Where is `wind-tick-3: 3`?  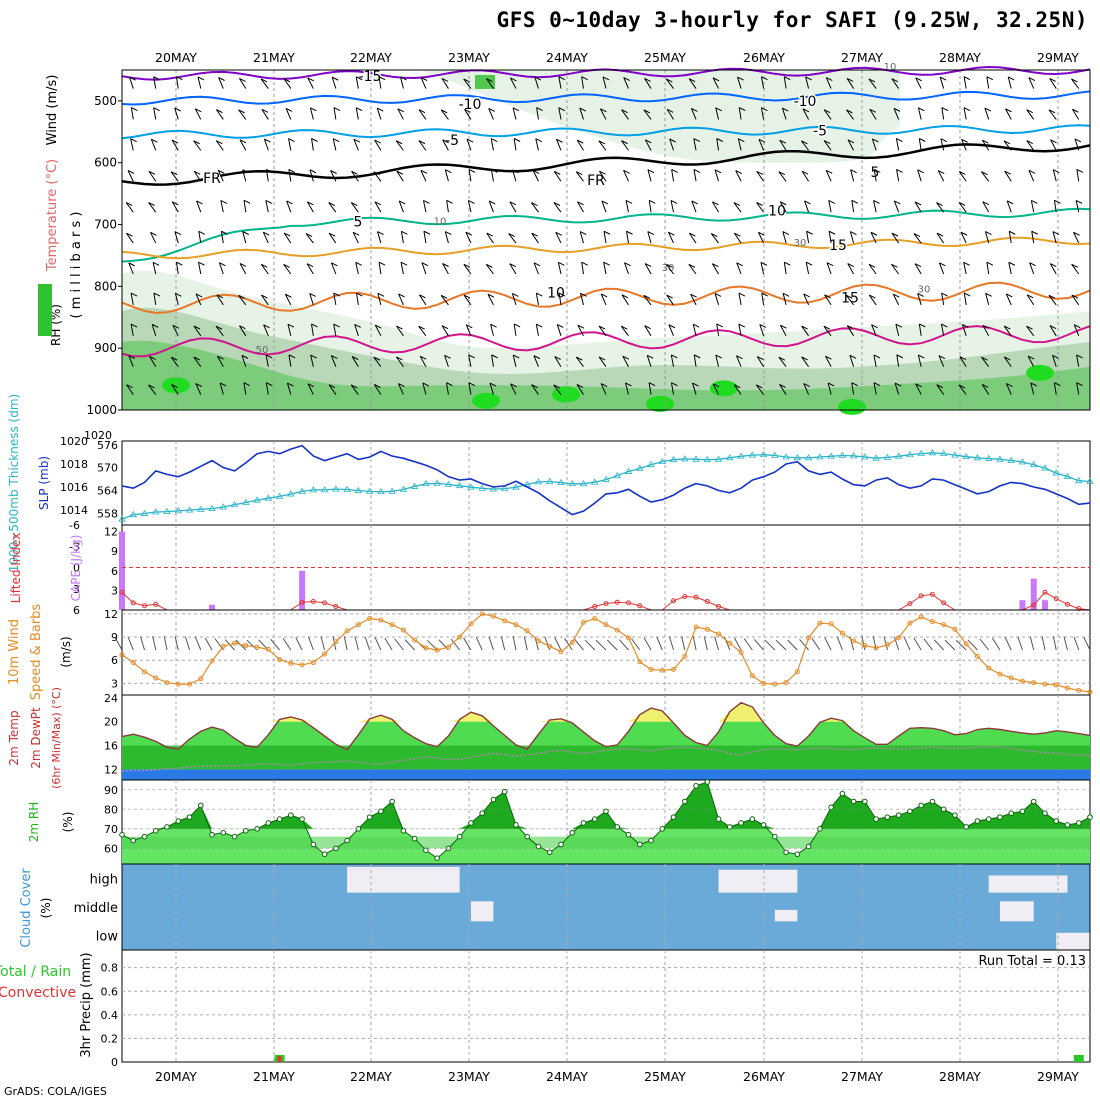 wind-tick-3: 3 is located at coordinates (114, 683).